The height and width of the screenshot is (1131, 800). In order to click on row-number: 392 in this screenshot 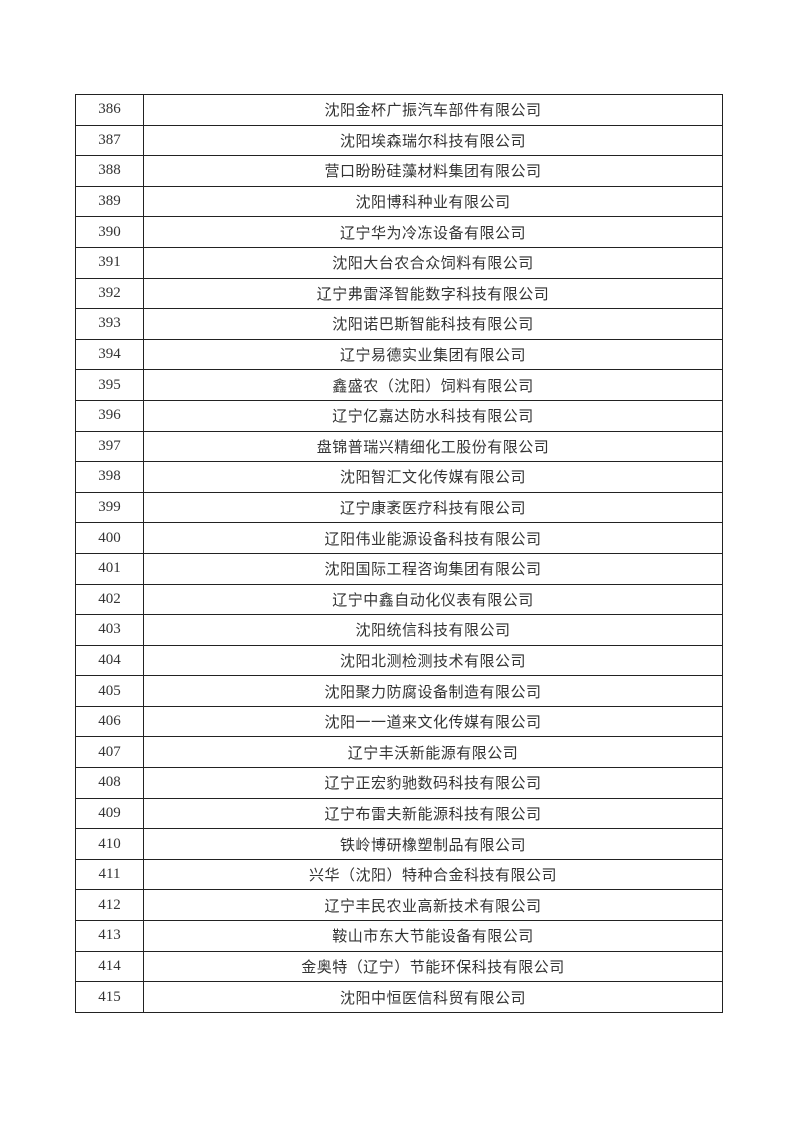, I will do `click(109, 293)`.